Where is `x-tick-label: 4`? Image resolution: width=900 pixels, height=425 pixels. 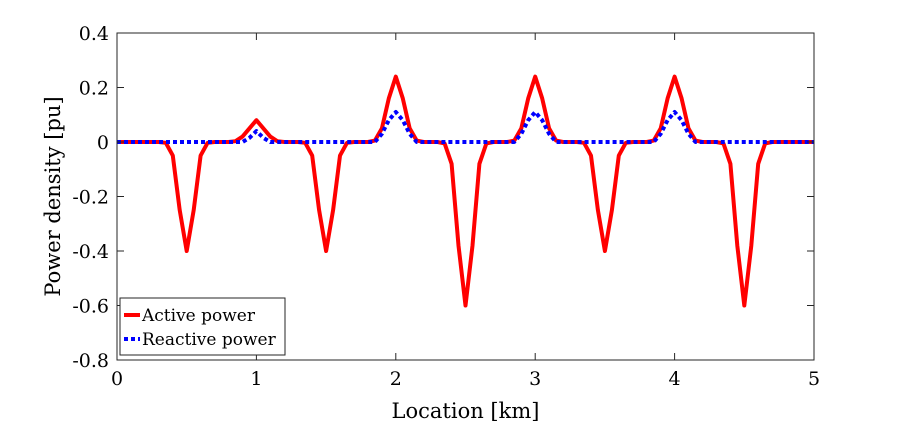
x-tick-label: 4 is located at coordinates (675, 379).